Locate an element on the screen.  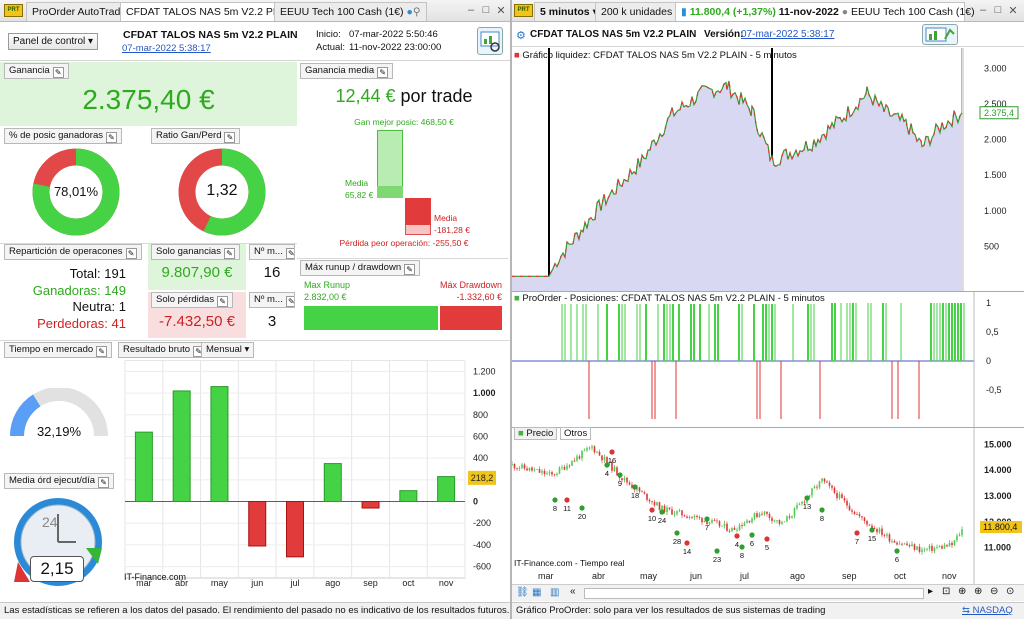
horizontal-scrollbar is located at coordinates (754, 593).